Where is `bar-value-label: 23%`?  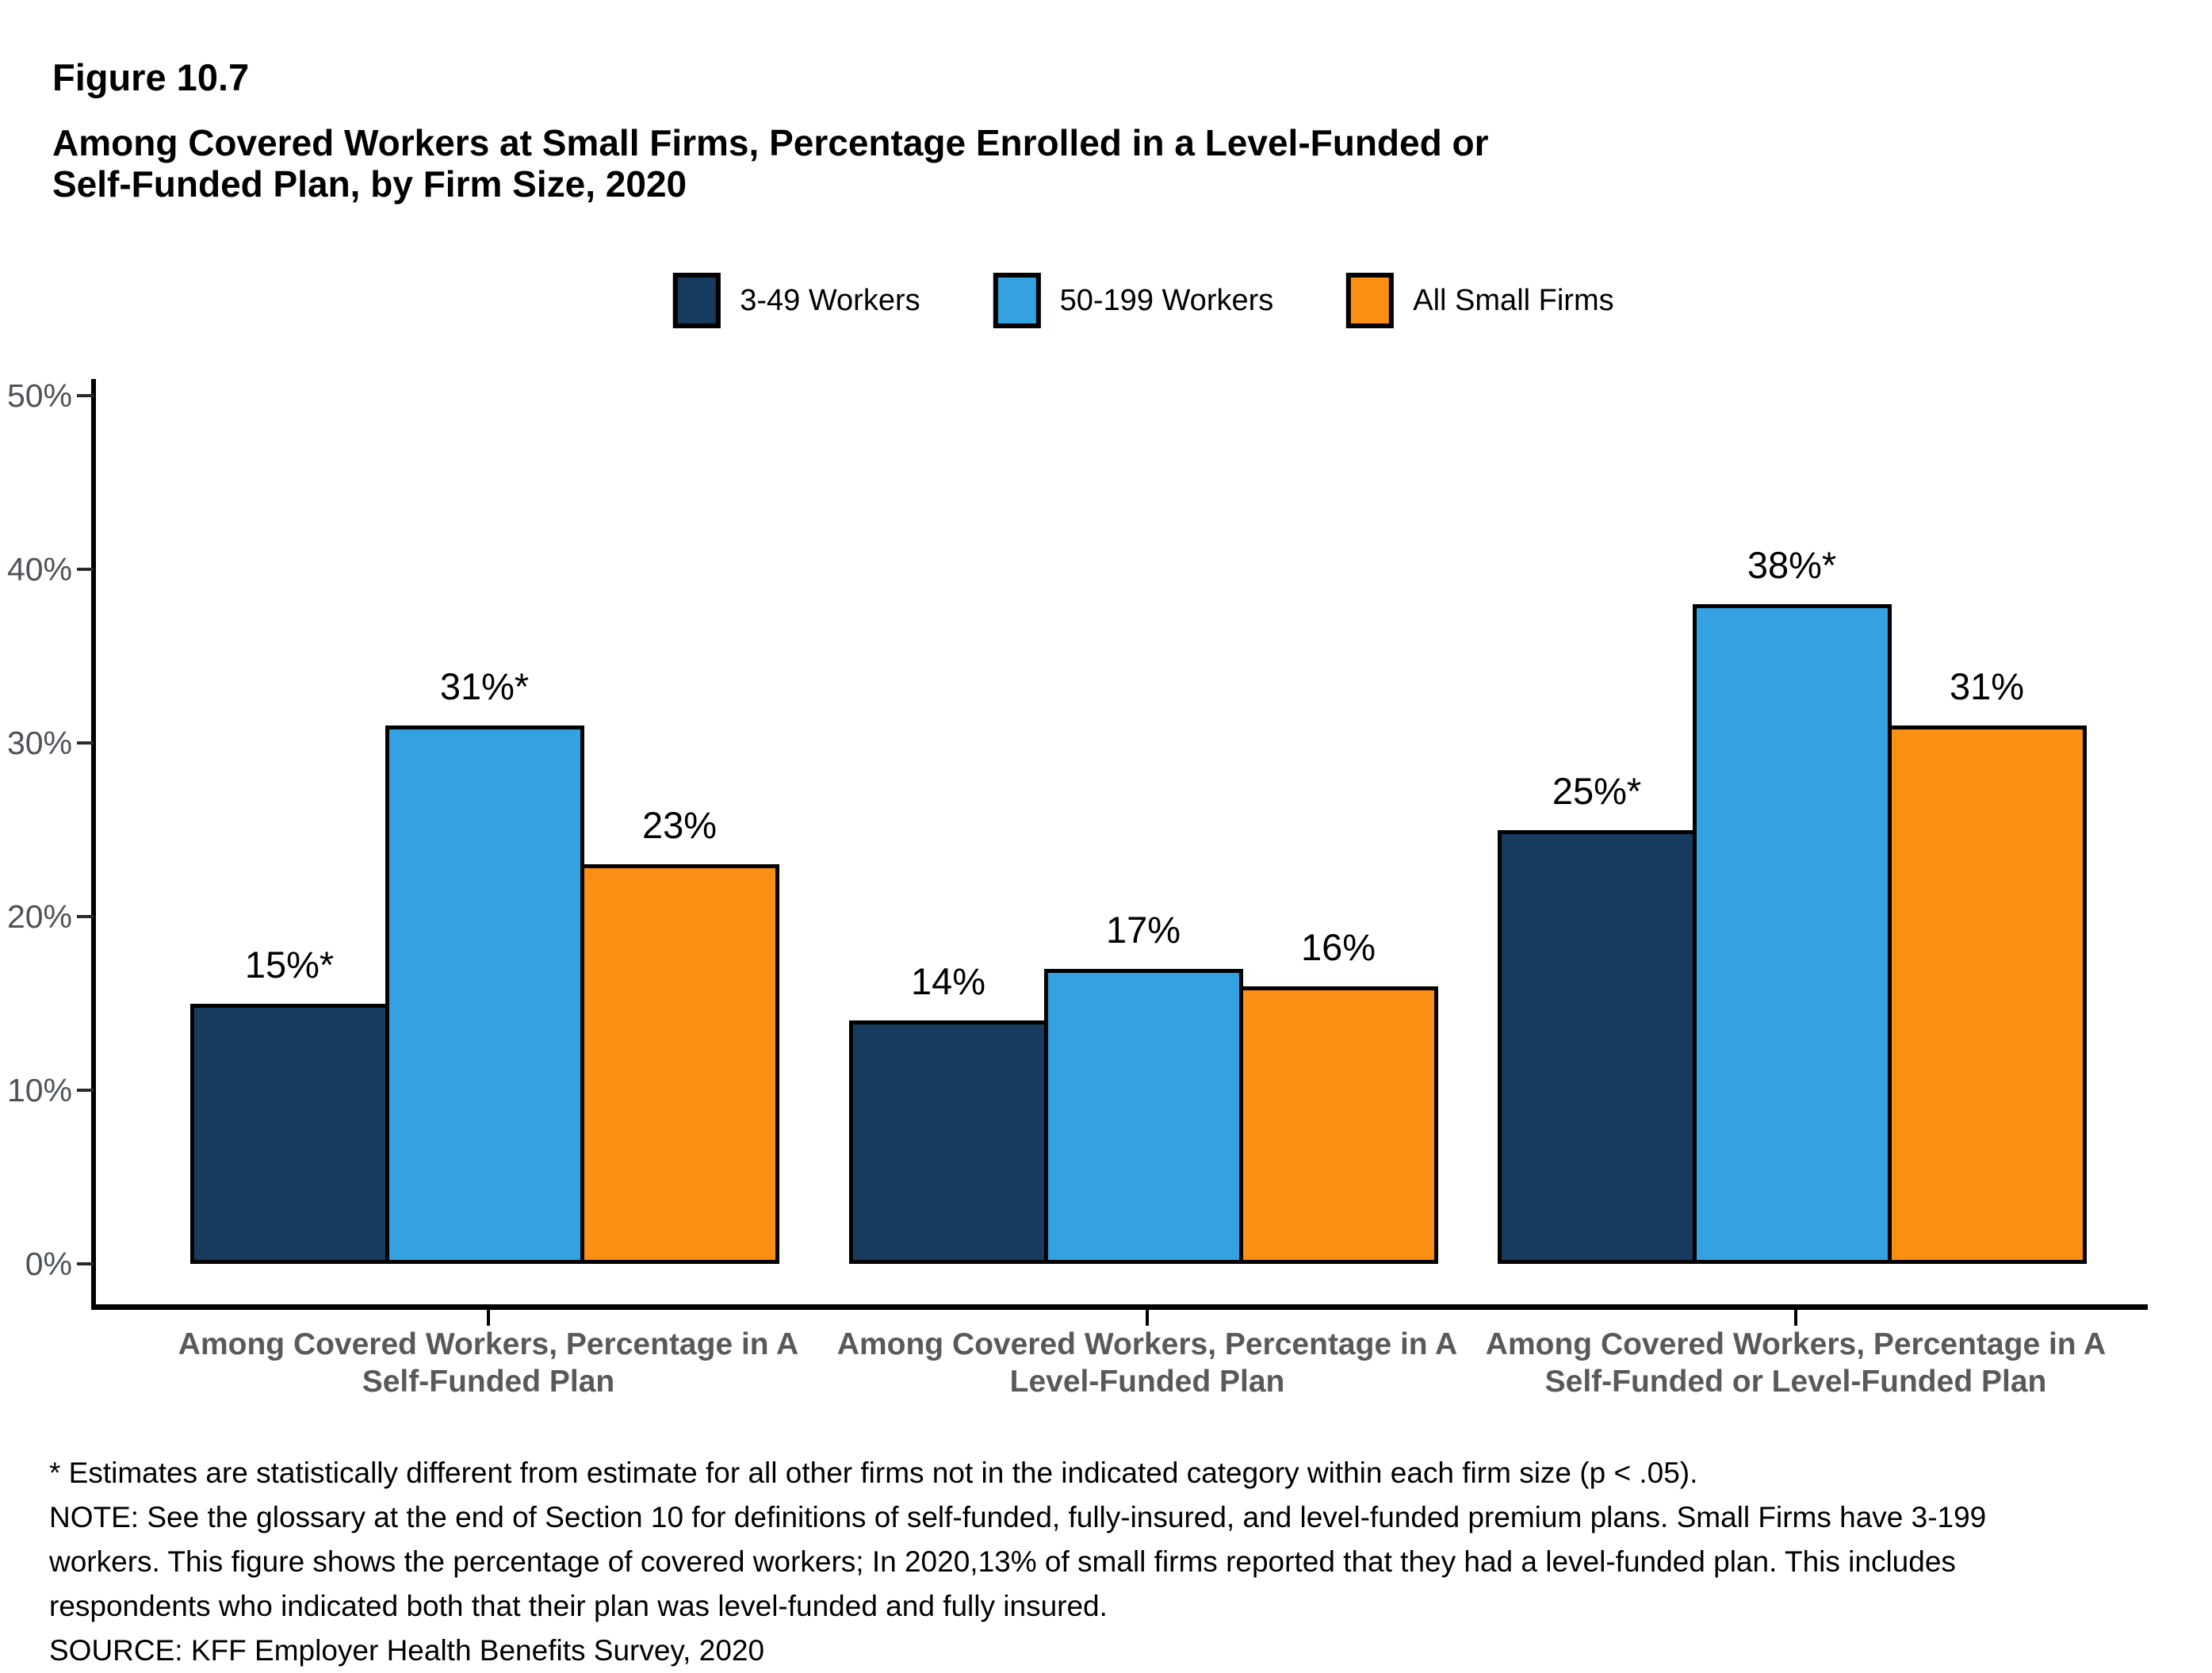 bar-value-label: 23% is located at coordinates (679, 825).